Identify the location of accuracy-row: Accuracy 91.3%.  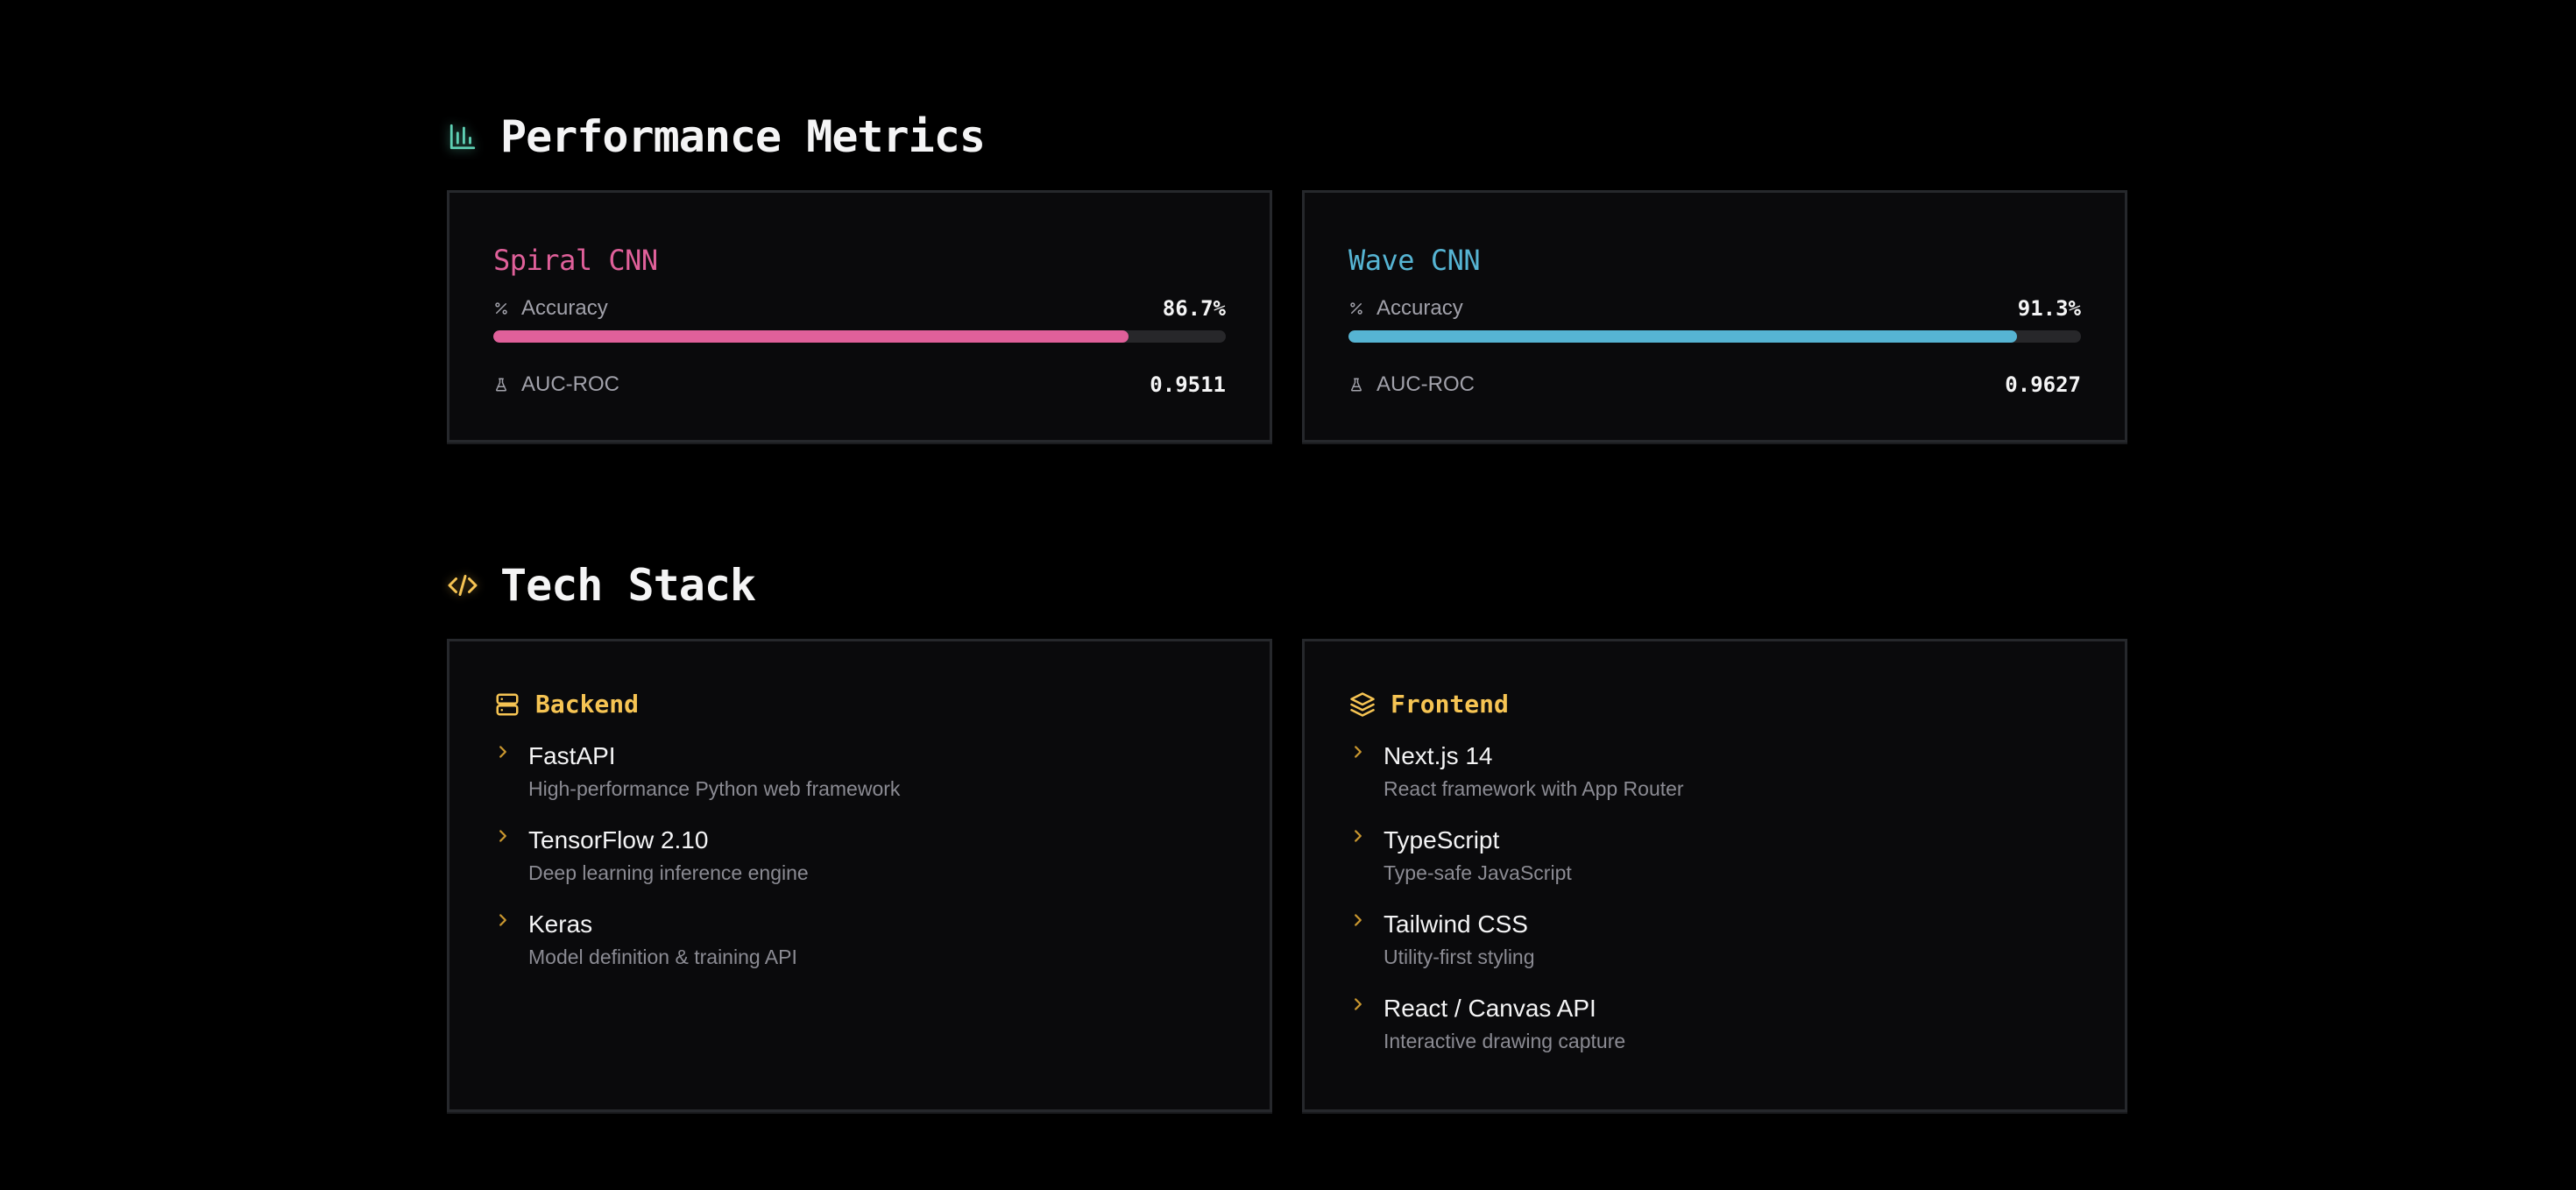
(1714, 308).